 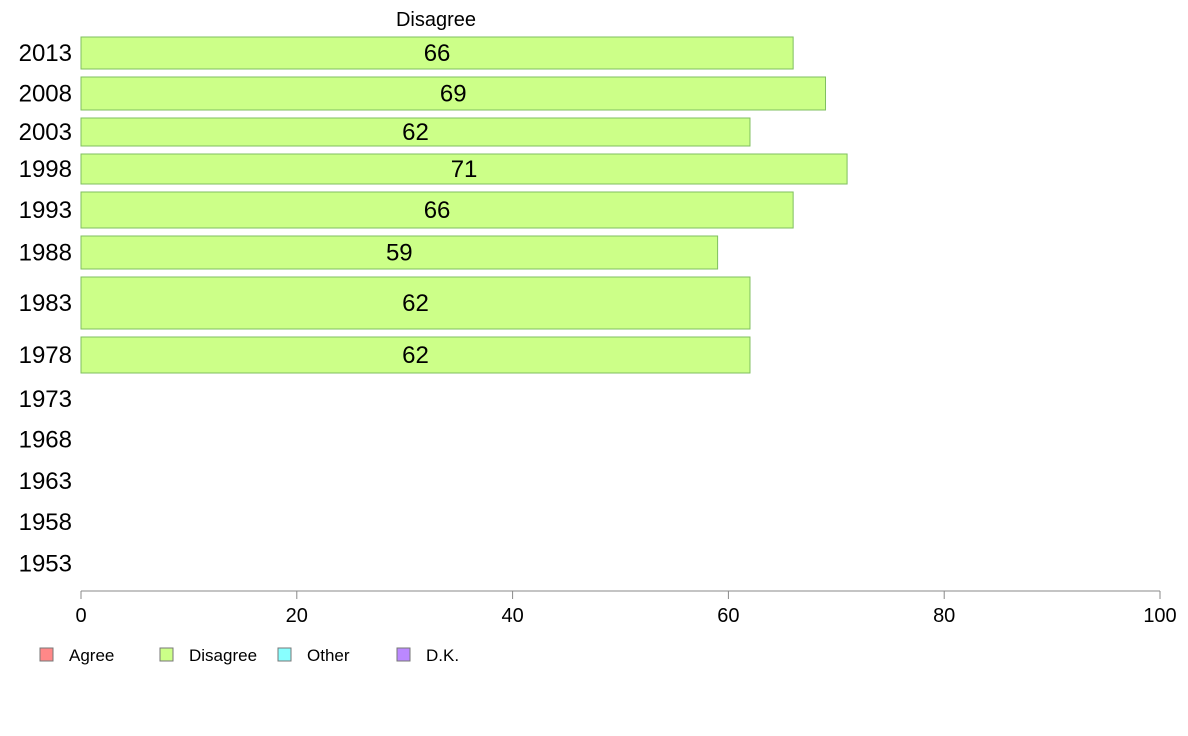 I want to click on legend-label-agree: Agree, so click(x=91, y=655).